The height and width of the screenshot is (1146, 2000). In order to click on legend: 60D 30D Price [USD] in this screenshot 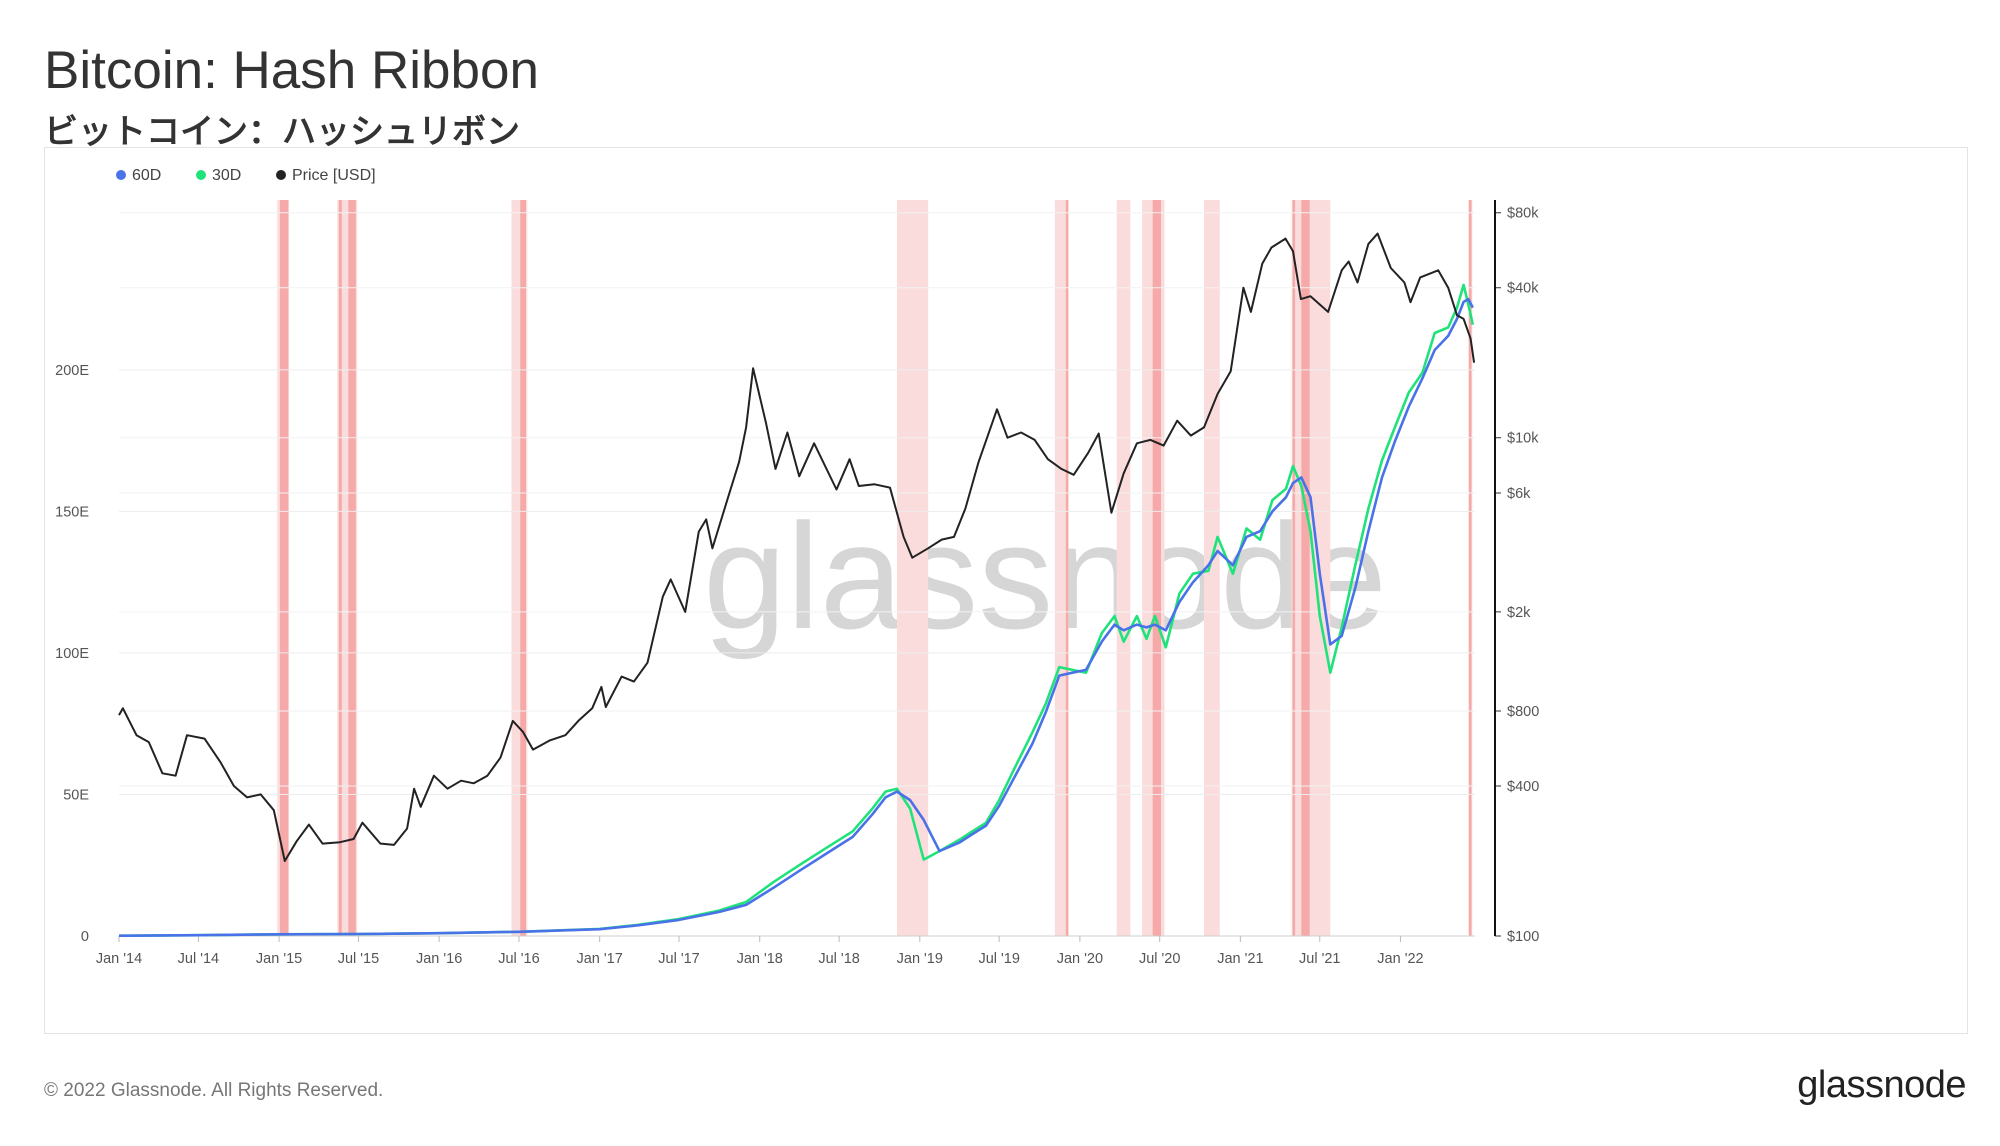, I will do `click(246, 175)`.